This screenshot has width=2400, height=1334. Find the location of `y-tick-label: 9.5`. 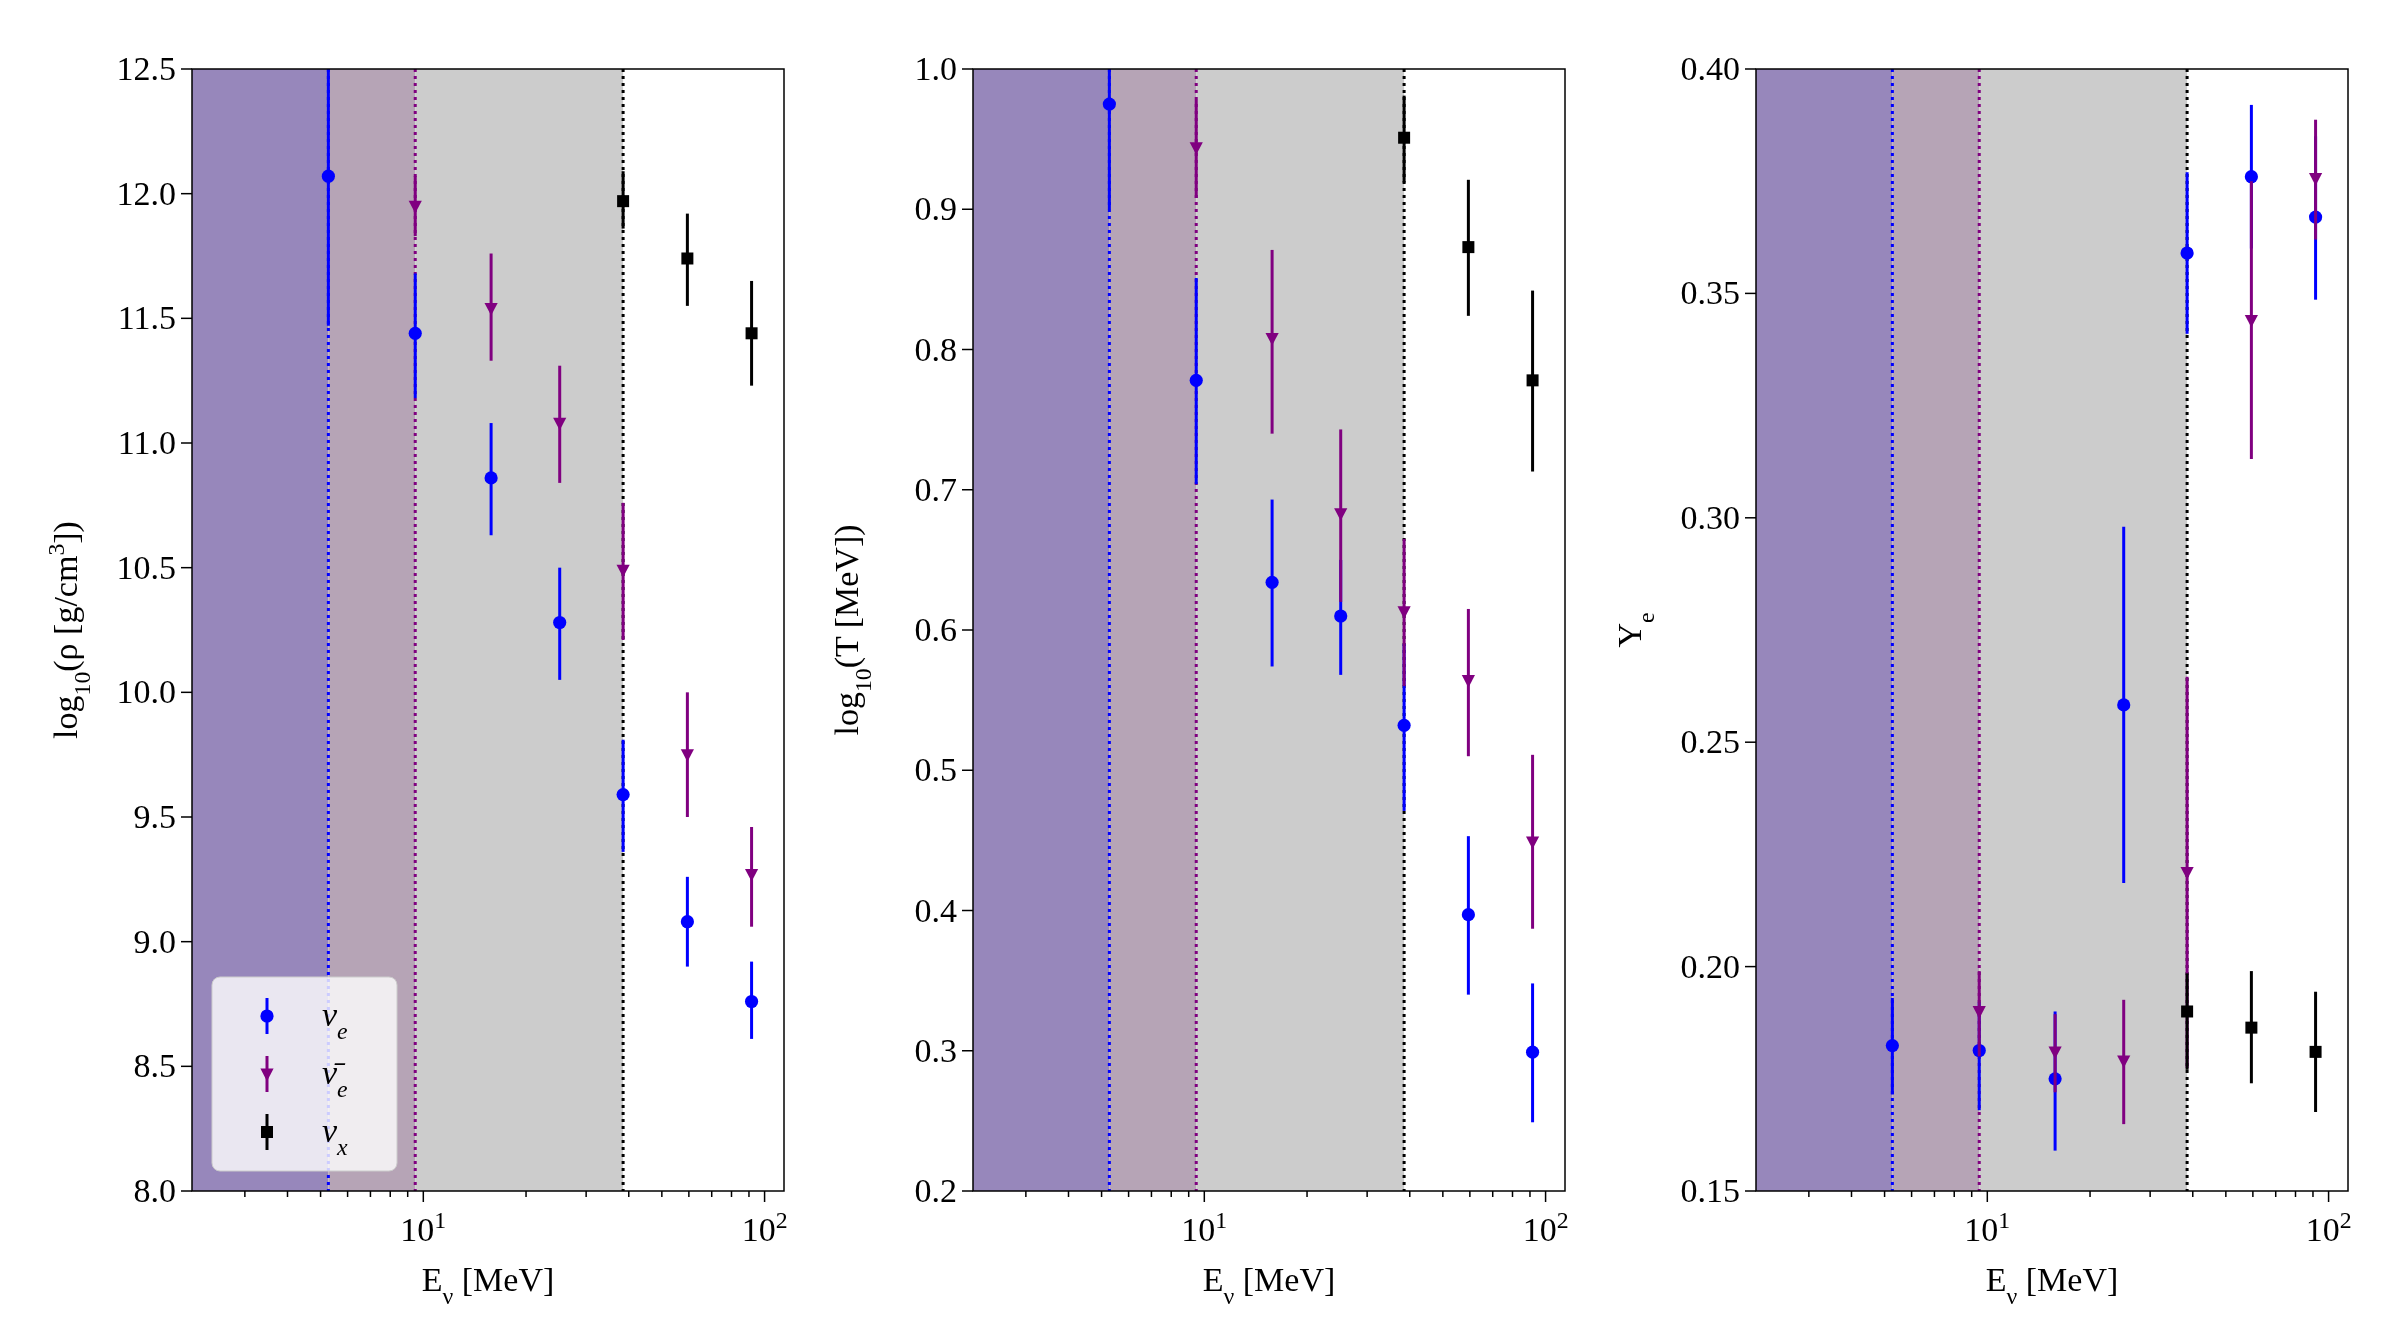

y-tick-label: 9.5 is located at coordinates (154, 816).